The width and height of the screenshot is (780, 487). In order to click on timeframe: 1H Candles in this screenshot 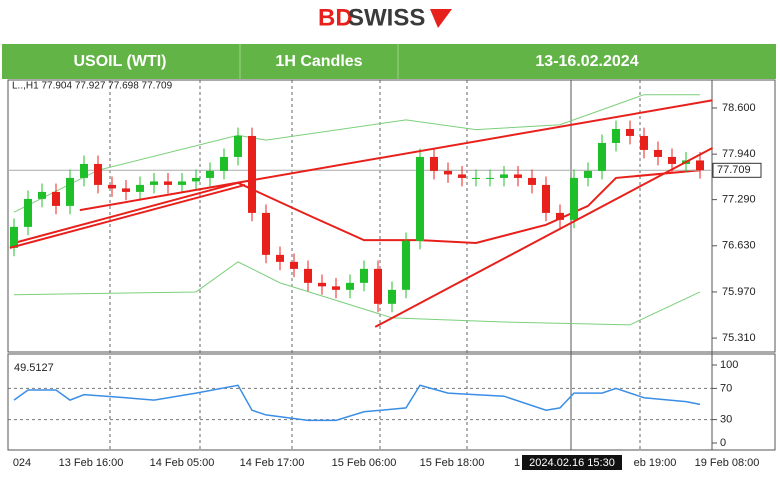, I will do `click(318, 61)`.